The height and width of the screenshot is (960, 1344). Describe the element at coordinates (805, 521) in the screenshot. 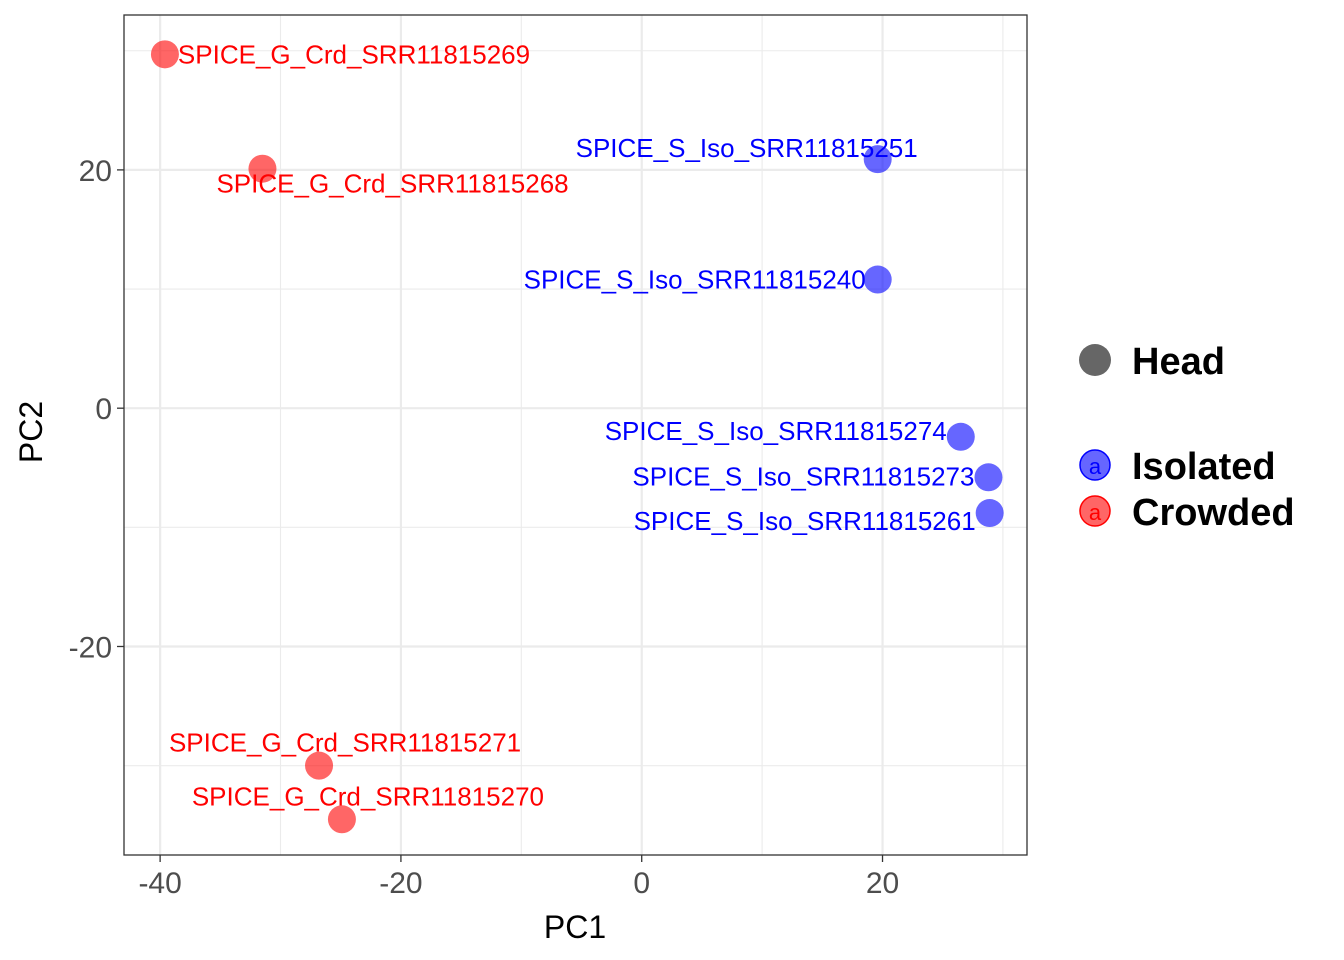

I see `point-label: SPICE_S_Iso_SRR11815261` at that location.